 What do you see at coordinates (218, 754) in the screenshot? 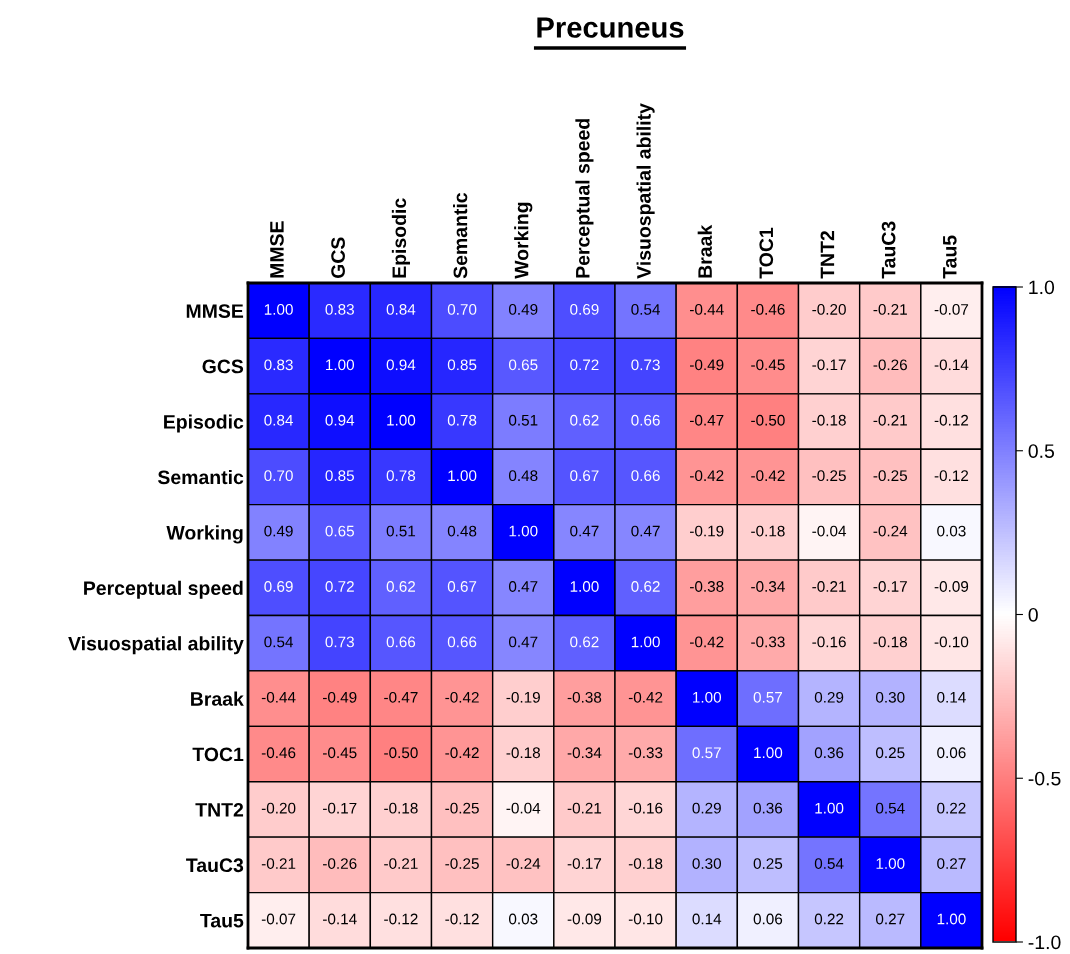
I see `y-tick-label: TOC1` at bounding box center [218, 754].